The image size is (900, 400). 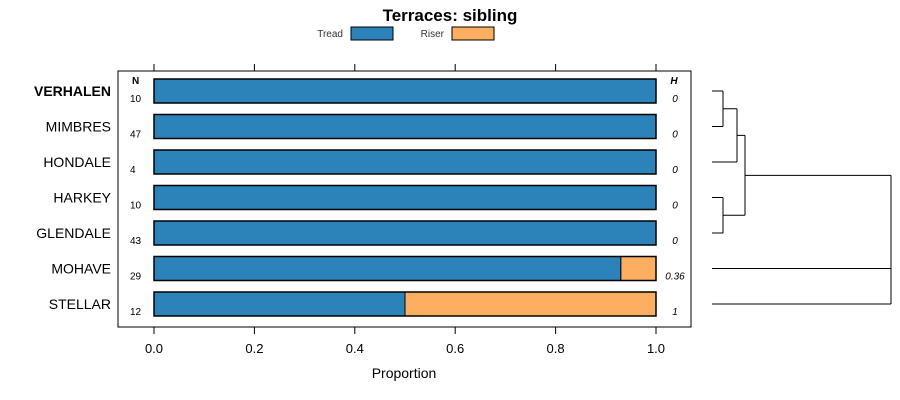 I want to click on h-value-mimbres: 0, so click(x=675, y=135).